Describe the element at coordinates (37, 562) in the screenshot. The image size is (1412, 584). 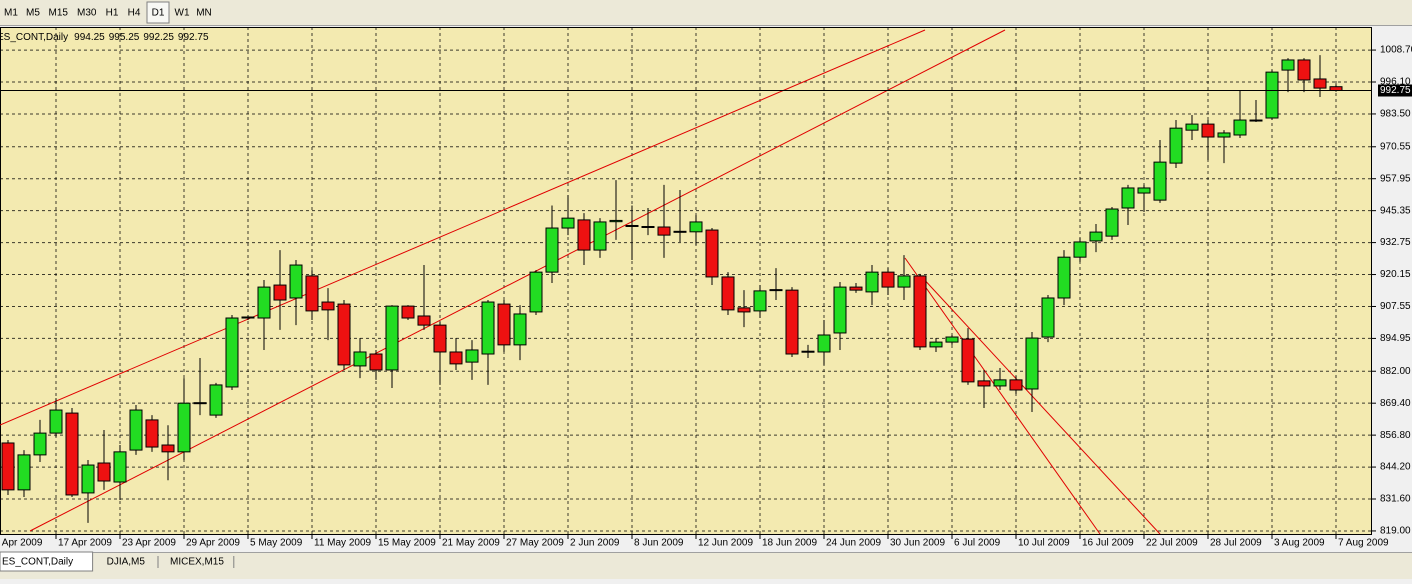
I see `tab-label: ES_CONT,Daily` at that location.